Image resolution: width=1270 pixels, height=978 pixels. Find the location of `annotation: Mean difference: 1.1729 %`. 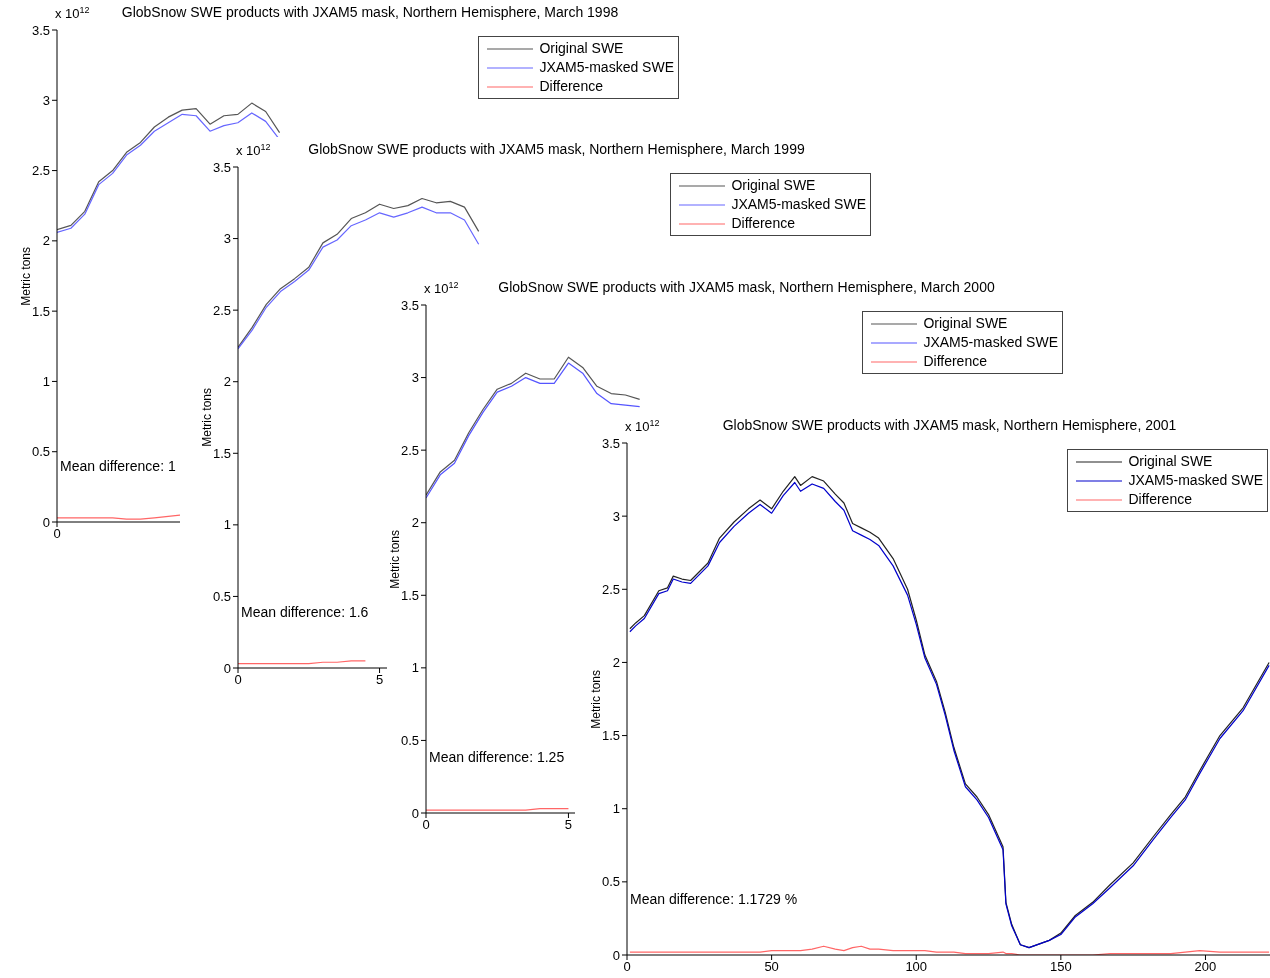

annotation: Mean difference: 1.1729 % is located at coordinates (714, 899).